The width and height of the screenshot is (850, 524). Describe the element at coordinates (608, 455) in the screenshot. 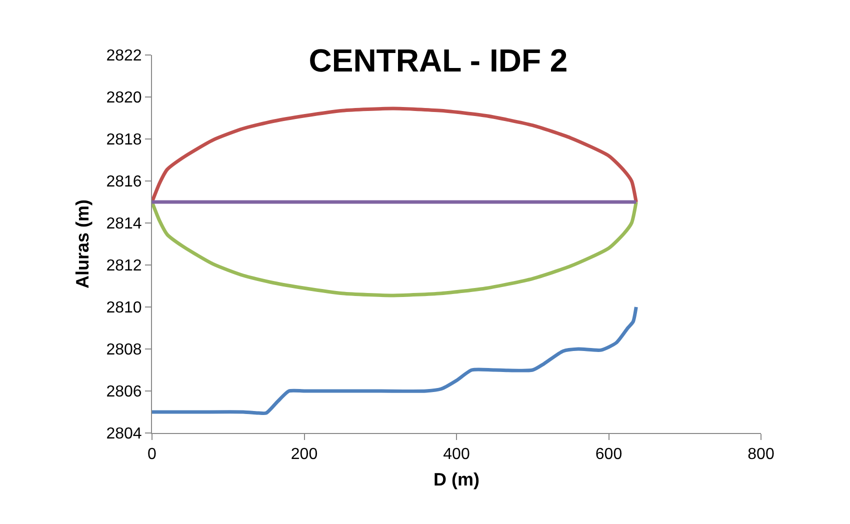

I see `x-tick-label: 600` at that location.